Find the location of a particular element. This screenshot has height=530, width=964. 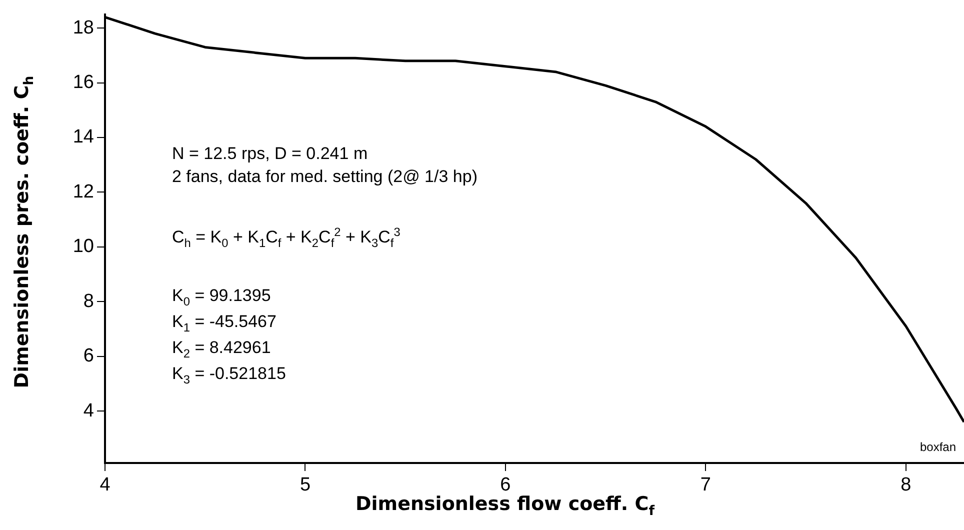

y-tick-label: 16 is located at coordinates (83, 83).